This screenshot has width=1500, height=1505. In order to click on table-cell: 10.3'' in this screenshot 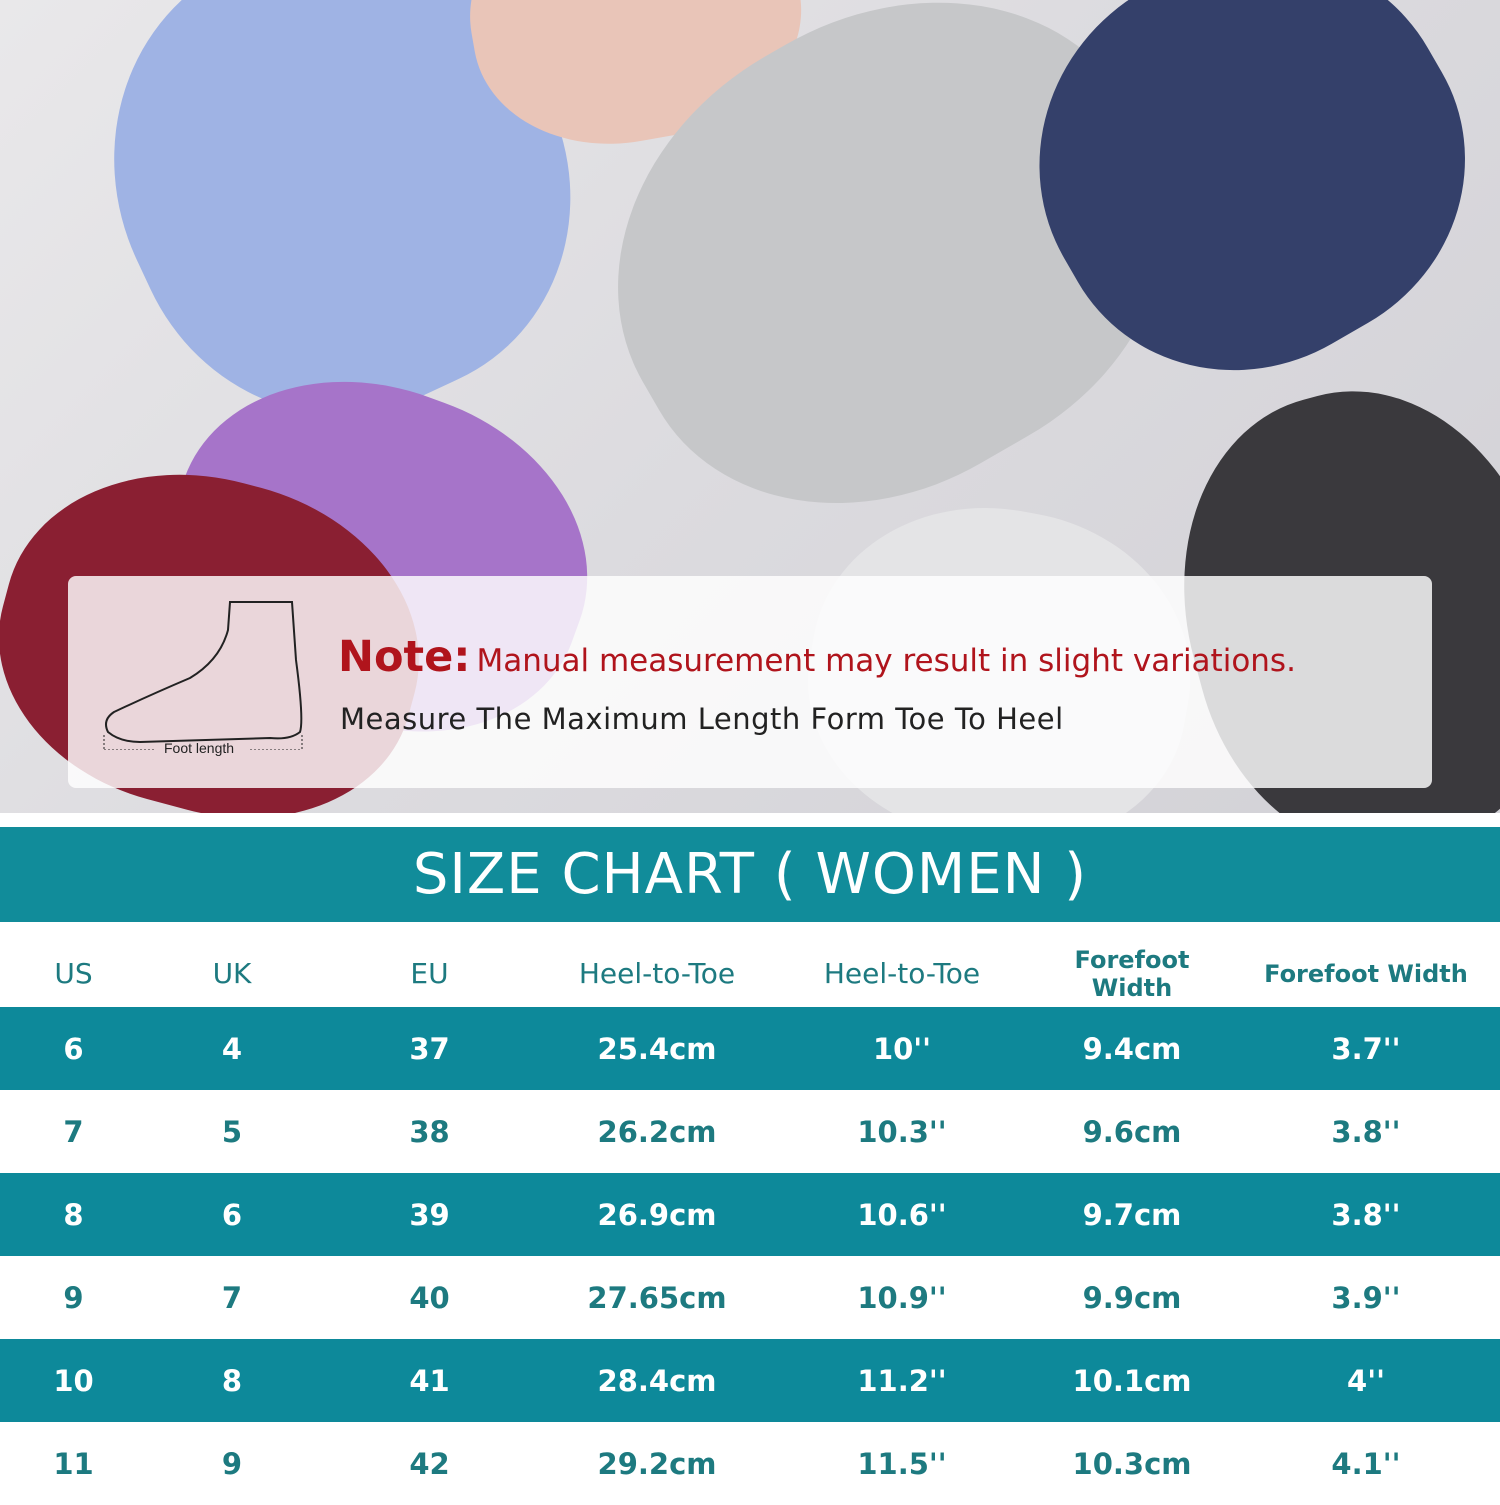, I will do `click(902, 1131)`.